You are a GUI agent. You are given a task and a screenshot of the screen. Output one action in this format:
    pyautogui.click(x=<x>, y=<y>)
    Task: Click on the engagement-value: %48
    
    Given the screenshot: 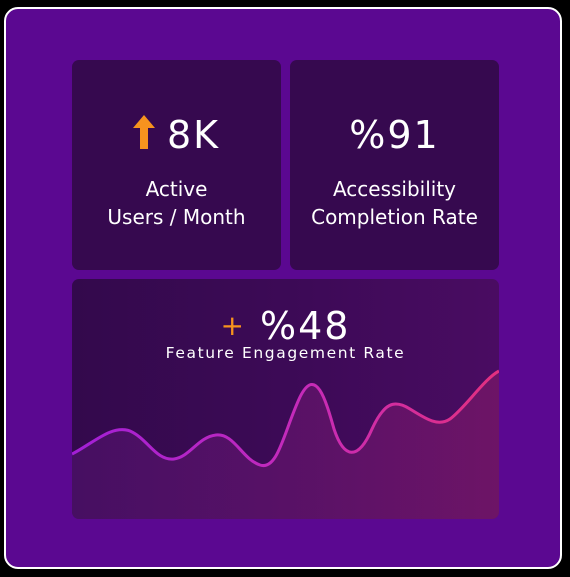 What is the action you would take?
    pyautogui.click(x=305, y=326)
    